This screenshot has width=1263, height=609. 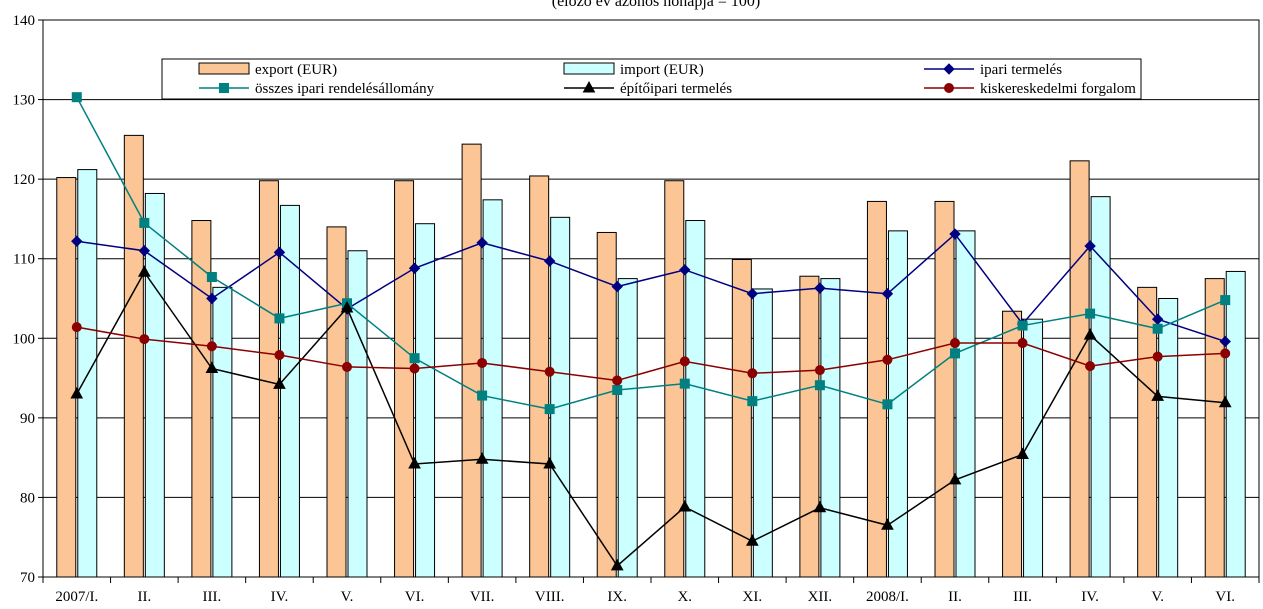 What do you see at coordinates (820, 597) in the screenshot?
I see `x-tick-label: XII.` at bounding box center [820, 597].